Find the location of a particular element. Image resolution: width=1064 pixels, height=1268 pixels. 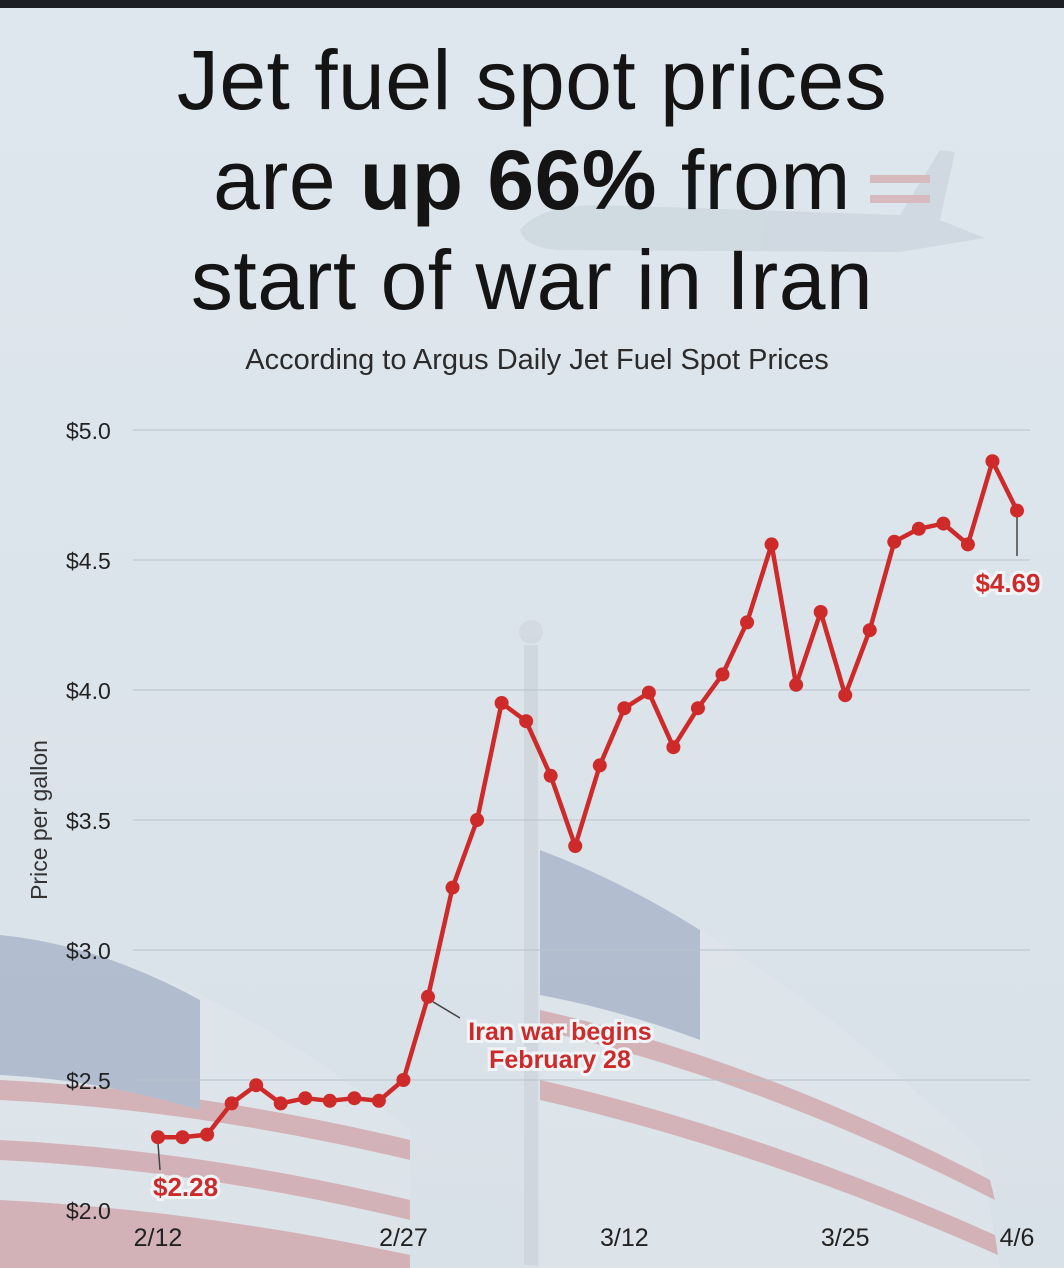

annotation-war-line-2: February 28 is located at coordinates (560, 1060).